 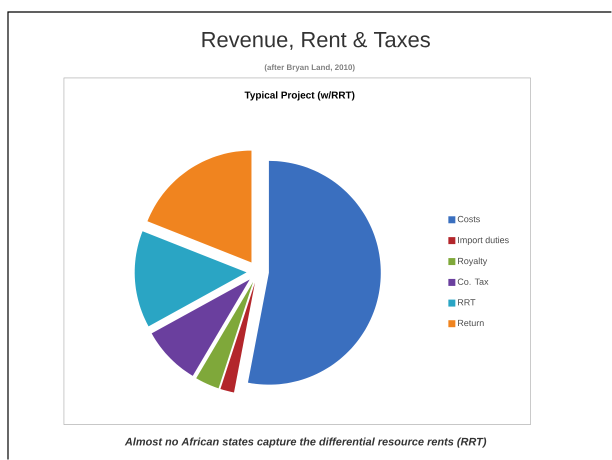 What do you see at coordinates (483, 240) in the screenshot?
I see `legend-label: Import duties` at bounding box center [483, 240].